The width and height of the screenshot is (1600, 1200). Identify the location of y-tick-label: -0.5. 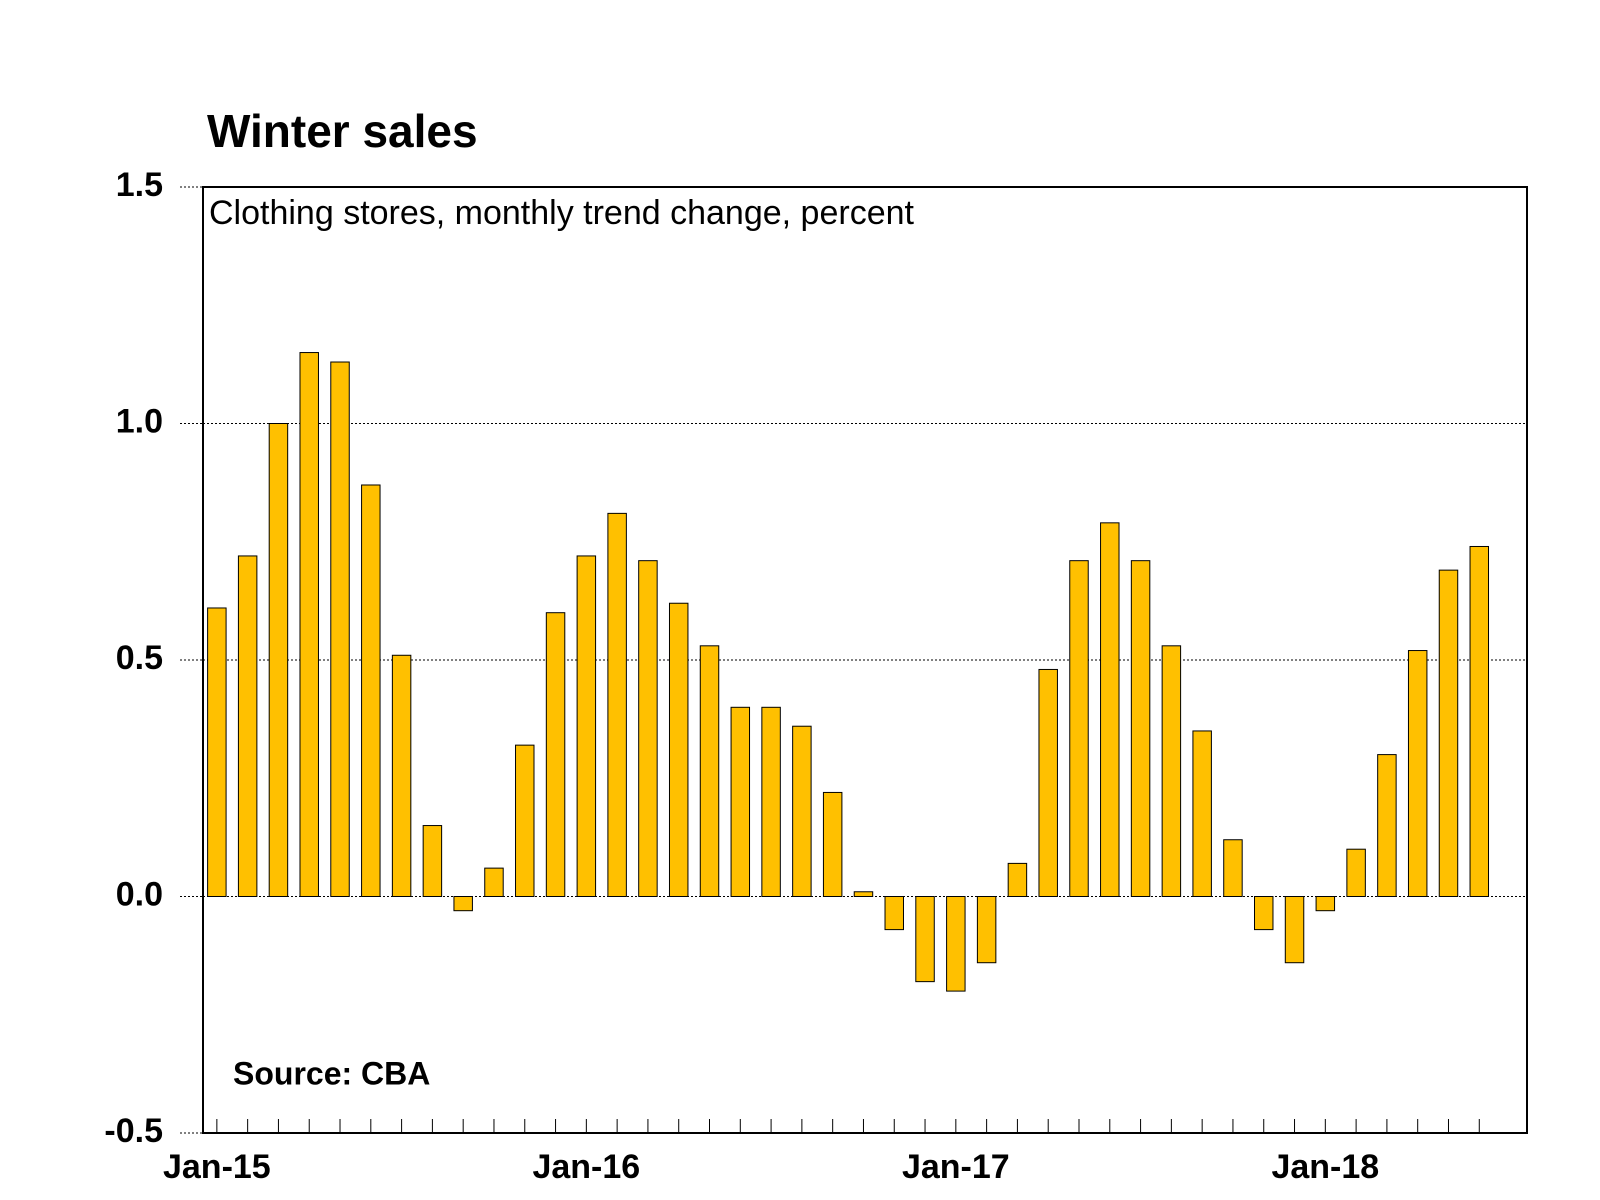
(133, 1131).